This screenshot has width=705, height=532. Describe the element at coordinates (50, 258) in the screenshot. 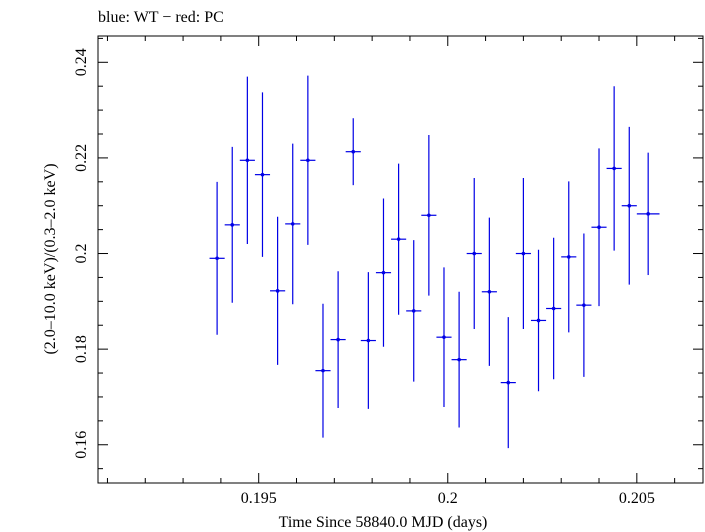

I see `y-axis-label: (2.0–10.0 keV)/(0.3–2.0 keV)` at that location.